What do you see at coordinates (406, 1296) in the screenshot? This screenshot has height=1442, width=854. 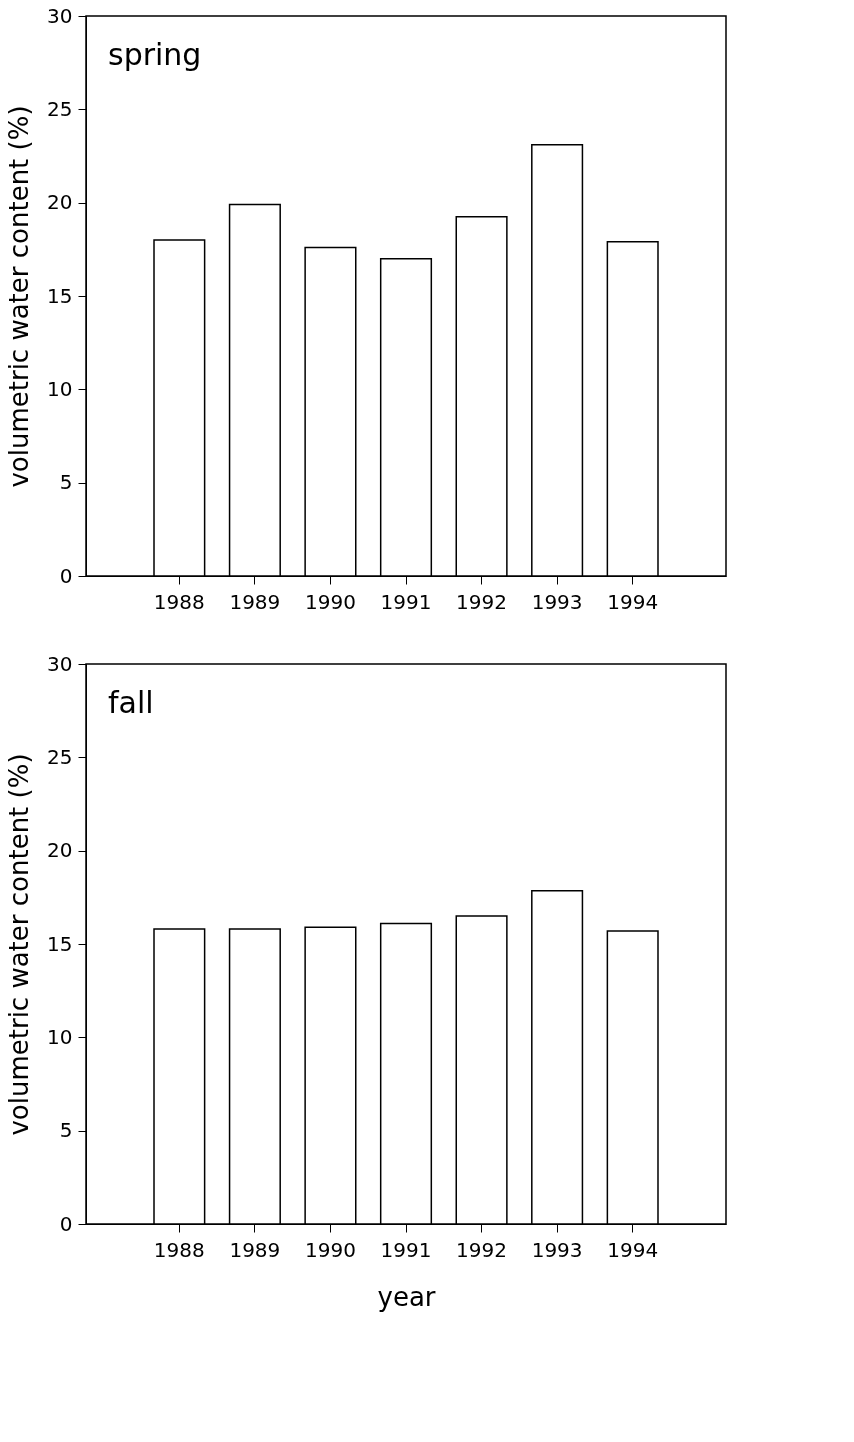 I see `x-axis-title: year` at bounding box center [406, 1296].